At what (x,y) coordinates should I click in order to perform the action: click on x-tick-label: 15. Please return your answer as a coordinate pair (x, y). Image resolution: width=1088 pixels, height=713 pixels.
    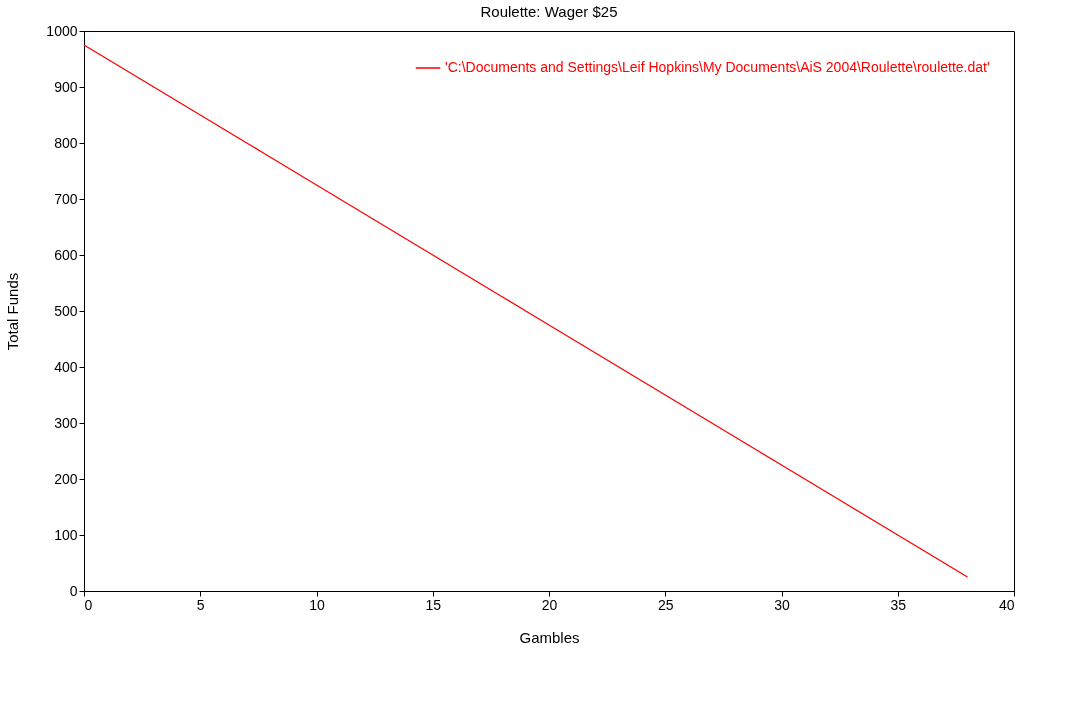
    Looking at the image, I should click on (433, 604).